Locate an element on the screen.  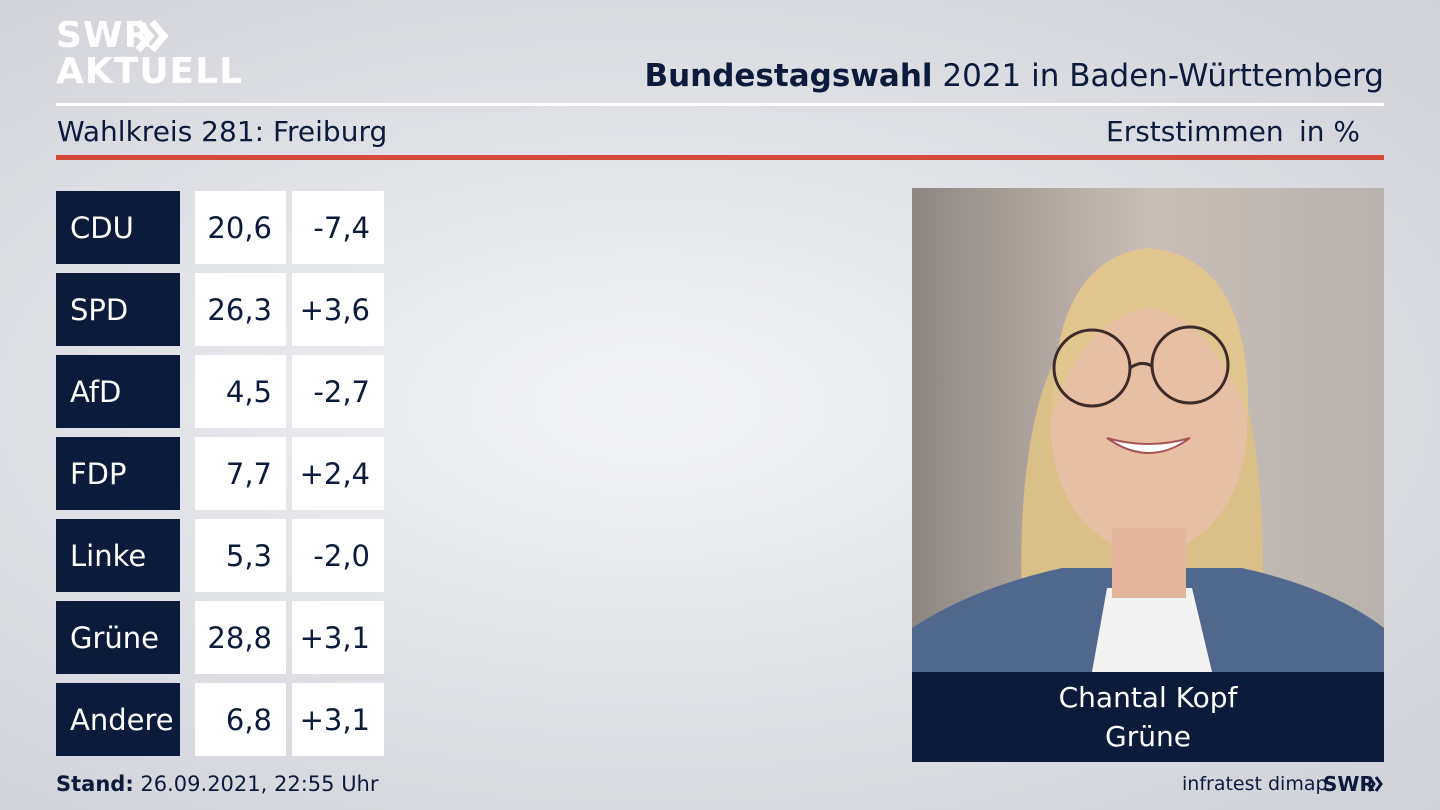
accent-rule is located at coordinates (720, 157).